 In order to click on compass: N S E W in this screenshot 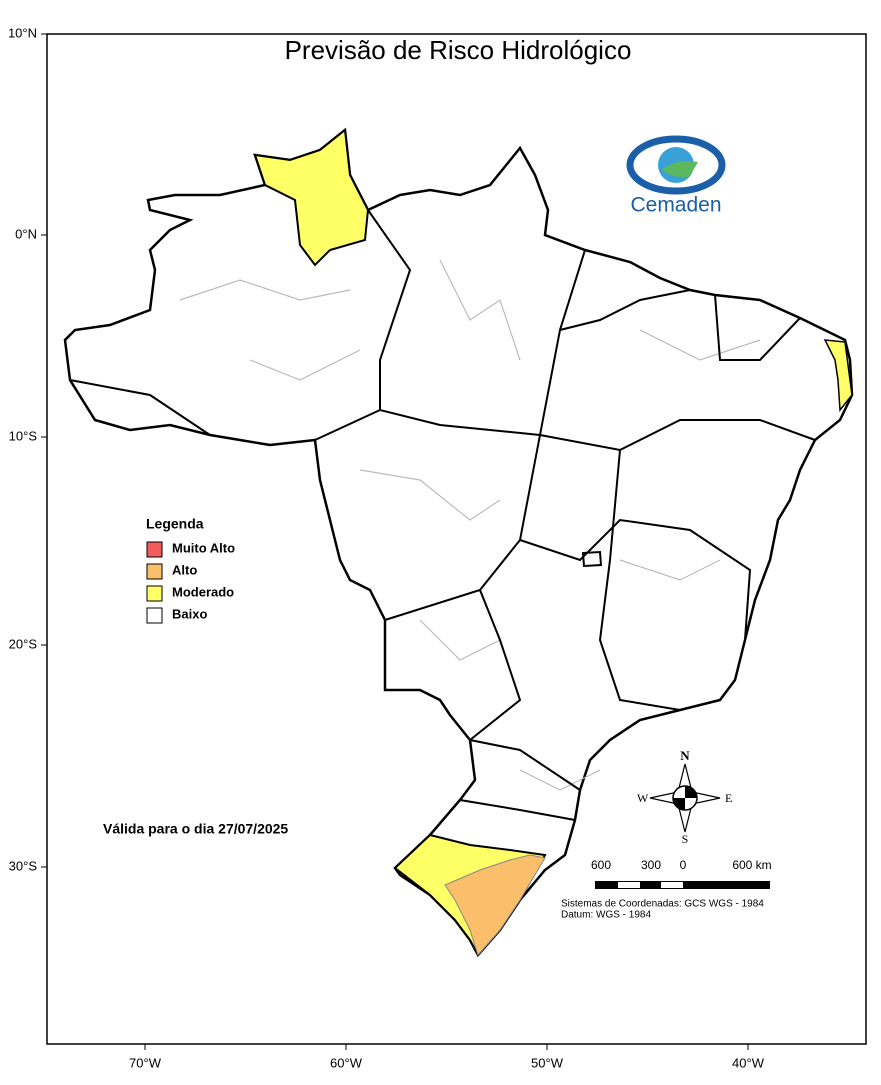, I will do `click(684, 797)`.